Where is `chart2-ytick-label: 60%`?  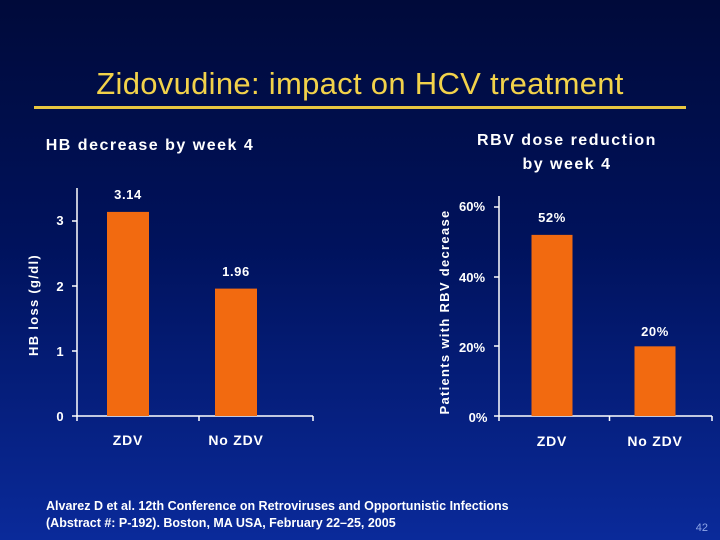 chart2-ytick-label: 60% is located at coordinates (472, 206).